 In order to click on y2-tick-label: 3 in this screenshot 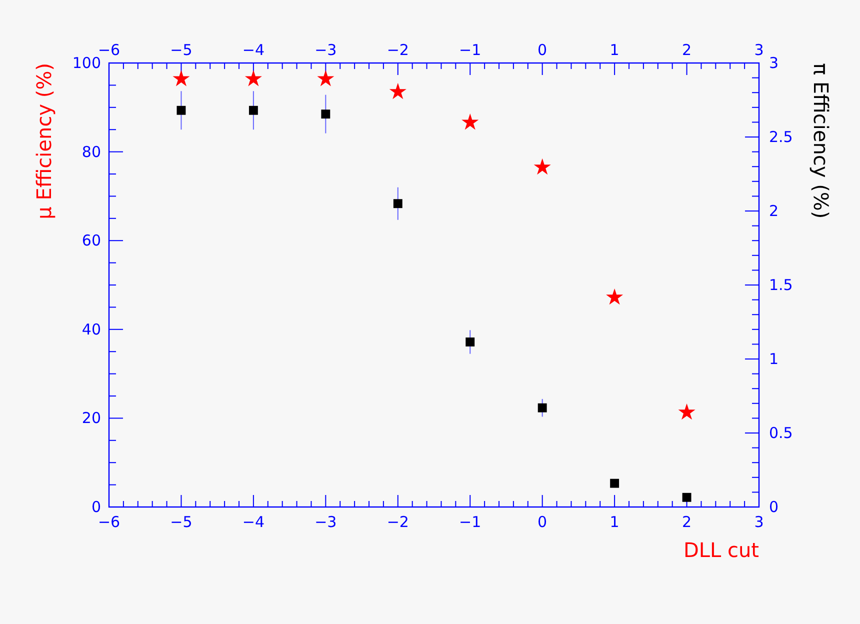, I will do `click(774, 63)`.